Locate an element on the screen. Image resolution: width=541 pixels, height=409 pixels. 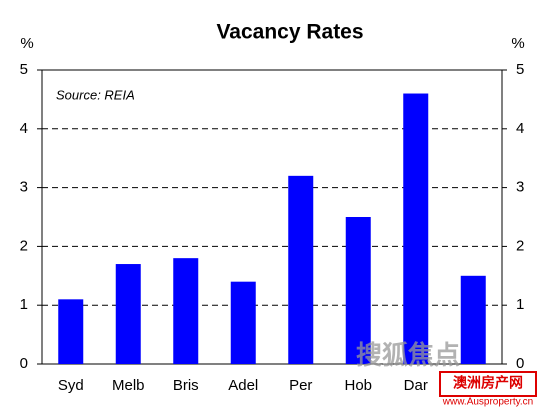
x-tick-label: Hob is located at coordinates (358, 385).